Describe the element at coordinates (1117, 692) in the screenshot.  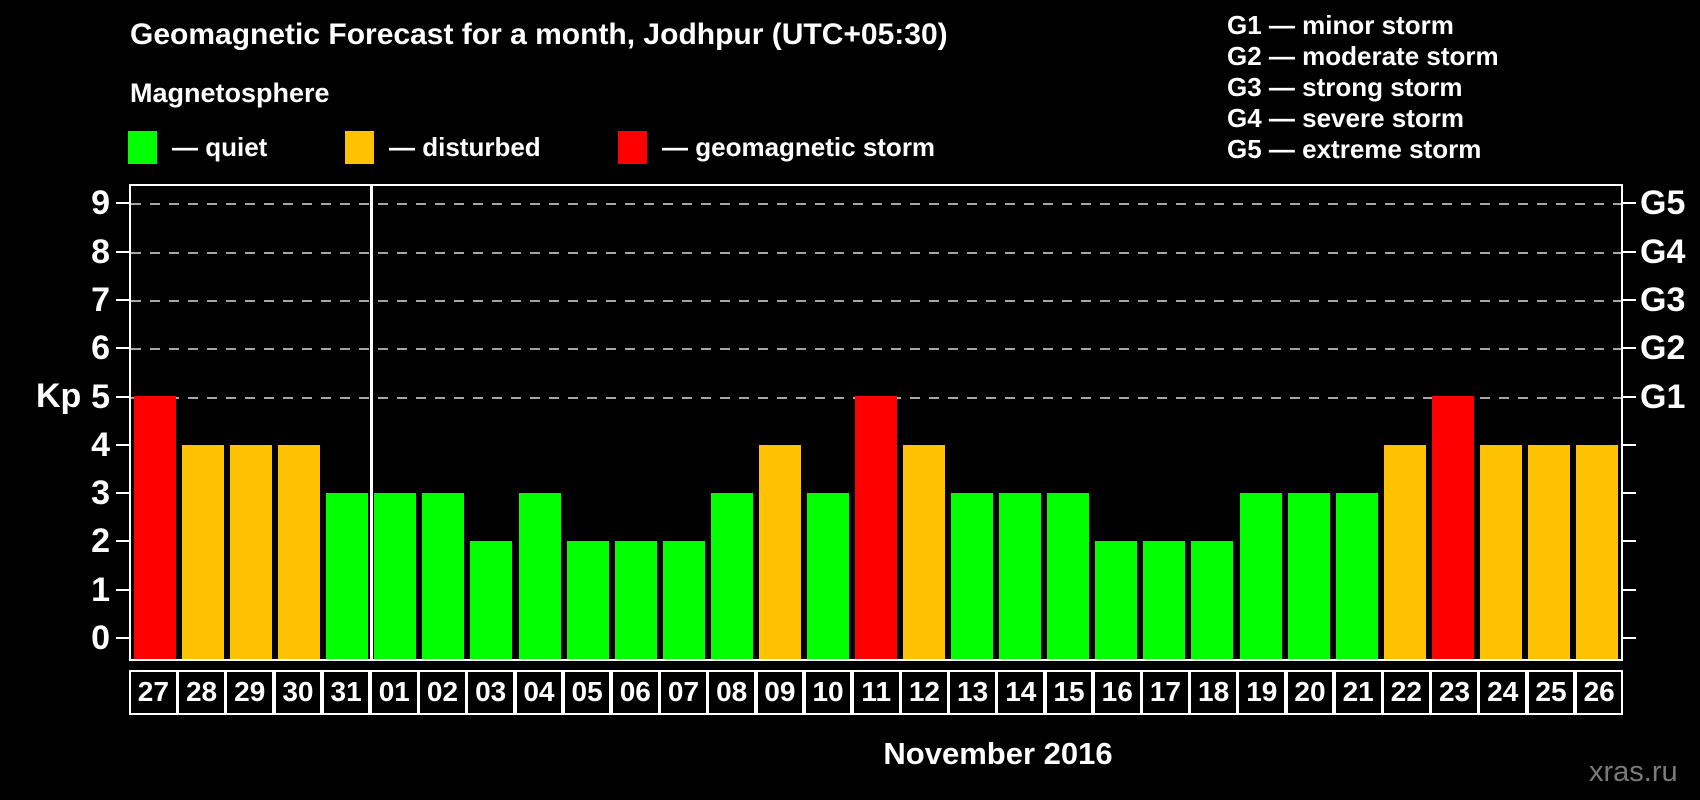
I see `day-label-16: 16` at that location.